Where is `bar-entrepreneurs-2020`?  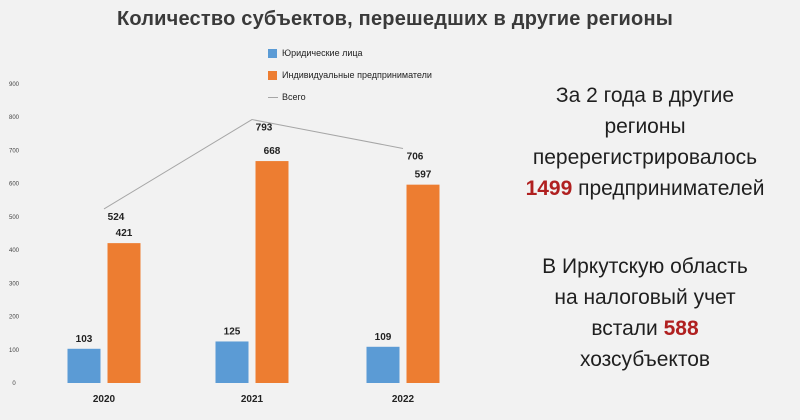 bar-entrepreneurs-2020 is located at coordinates (124, 313).